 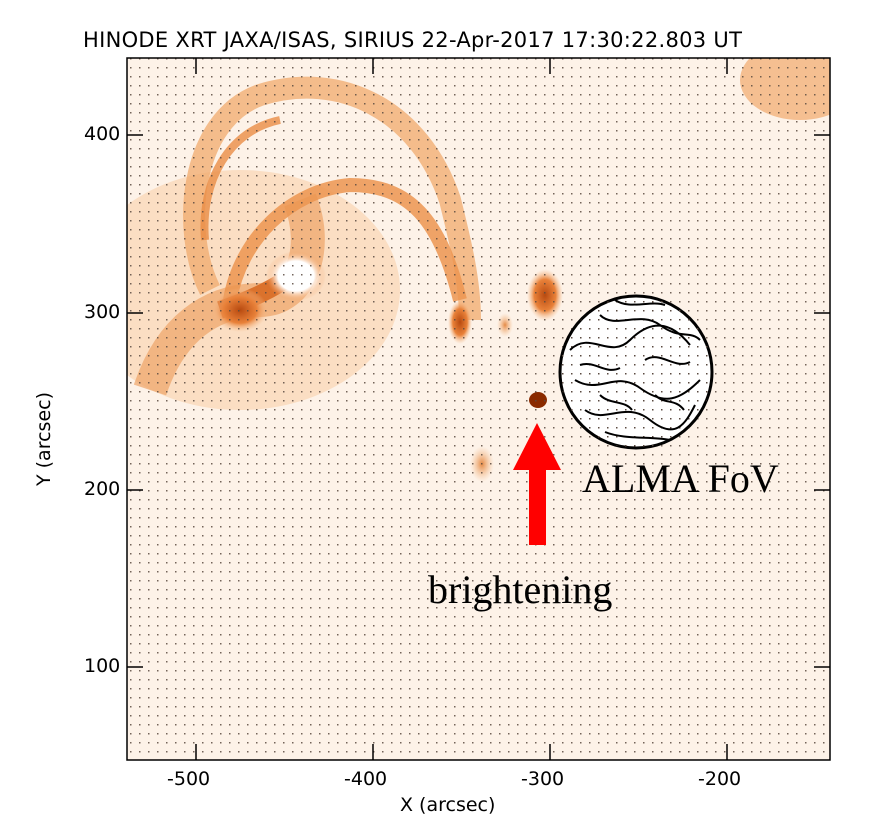 What do you see at coordinates (448, 805) in the screenshot?
I see `x-axis-label: X (arcsec)` at bounding box center [448, 805].